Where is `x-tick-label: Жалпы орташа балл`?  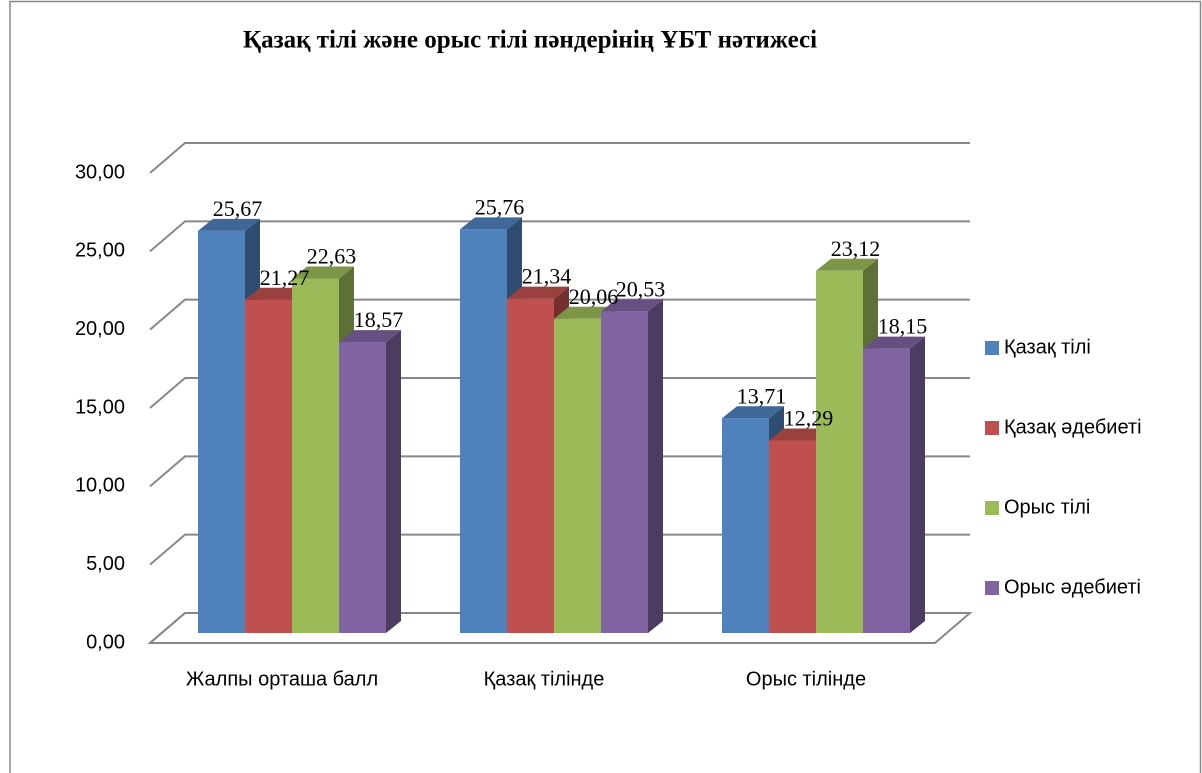
x-tick-label: Жалпы орташа балл is located at coordinates (282, 679).